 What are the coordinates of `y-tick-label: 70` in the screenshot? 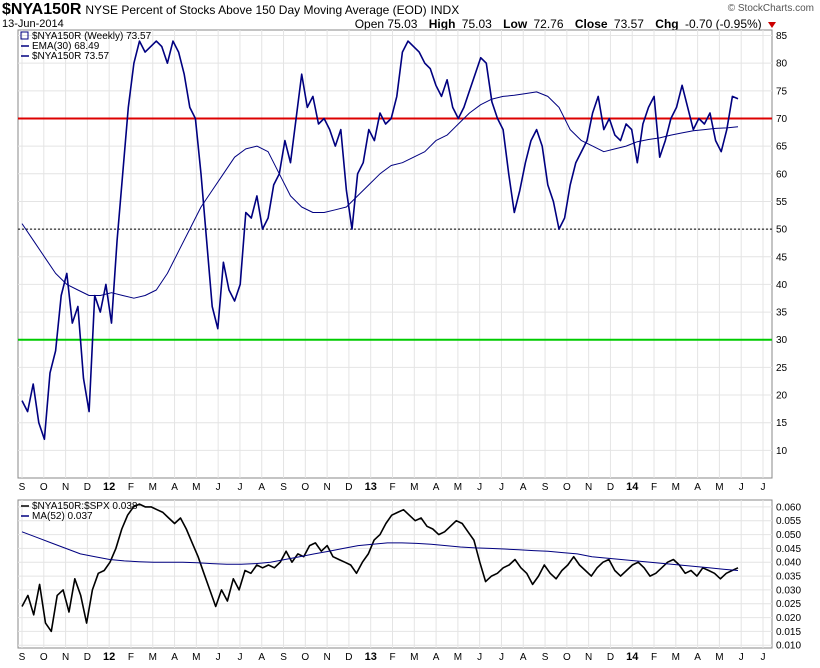 It's located at (782, 119).